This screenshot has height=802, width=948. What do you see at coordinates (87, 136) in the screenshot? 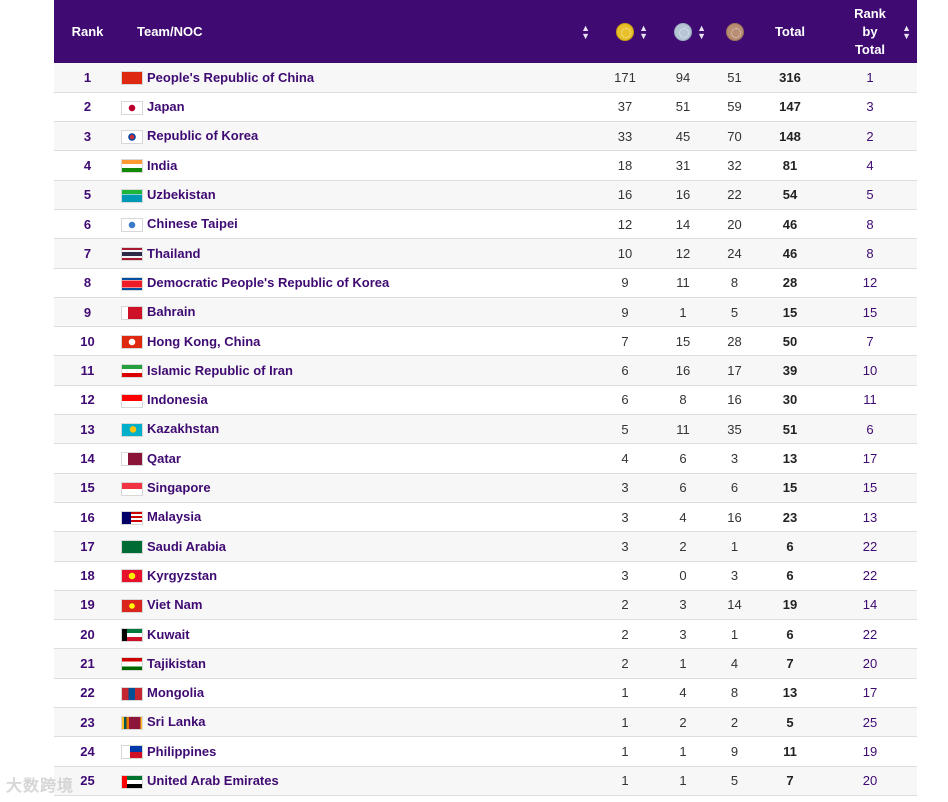
I see `rank-cell: 3` at bounding box center [87, 136].